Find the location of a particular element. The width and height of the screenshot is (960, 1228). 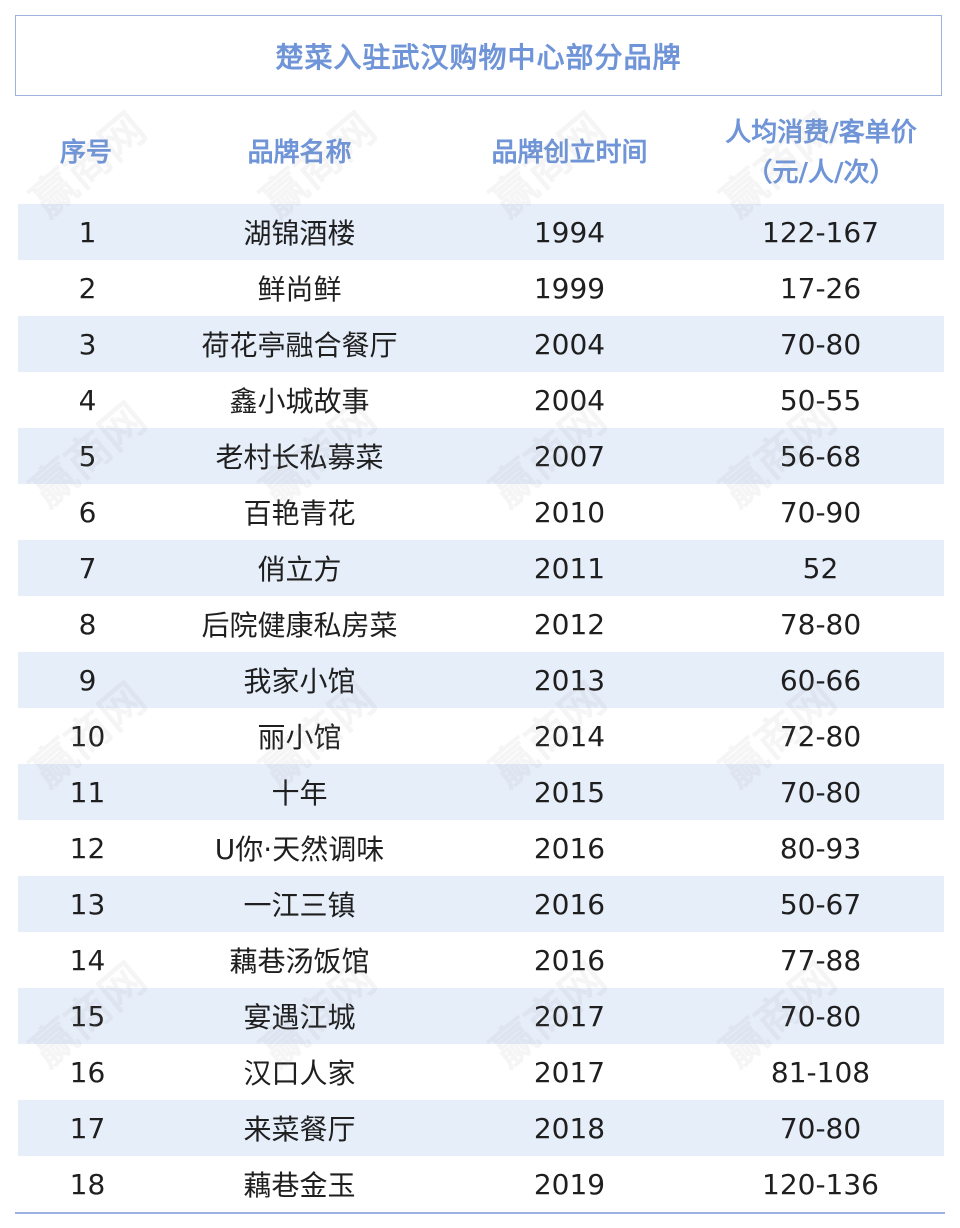

table-row: 3 荷花亭融合餐厅 2004 70-80 is located at coordinates (481, 344).